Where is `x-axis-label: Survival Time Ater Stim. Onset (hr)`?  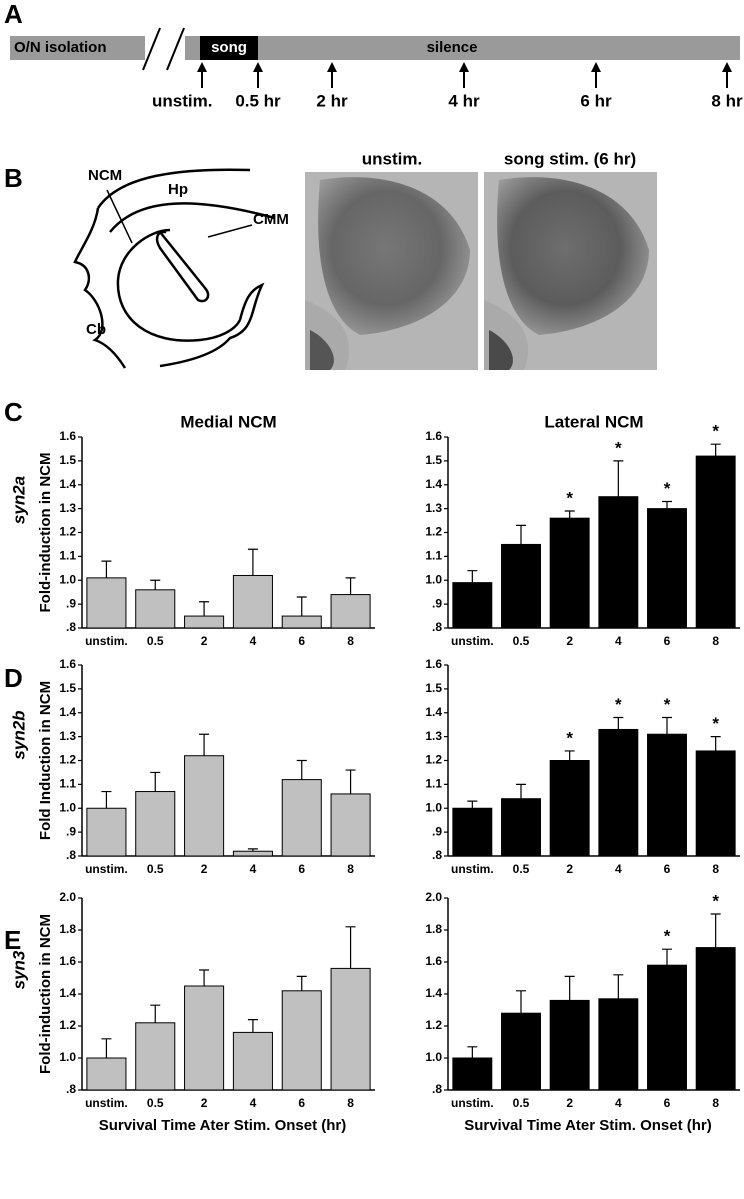 x-axis-label: Survival Time Ater Stim. Onset (hr) is located at coordinates (223, 1125).